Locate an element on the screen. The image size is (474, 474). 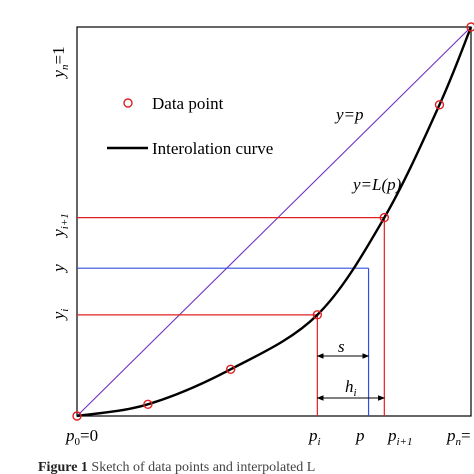
y-eq-p-label: y=p is located at coordinates (349, 114).